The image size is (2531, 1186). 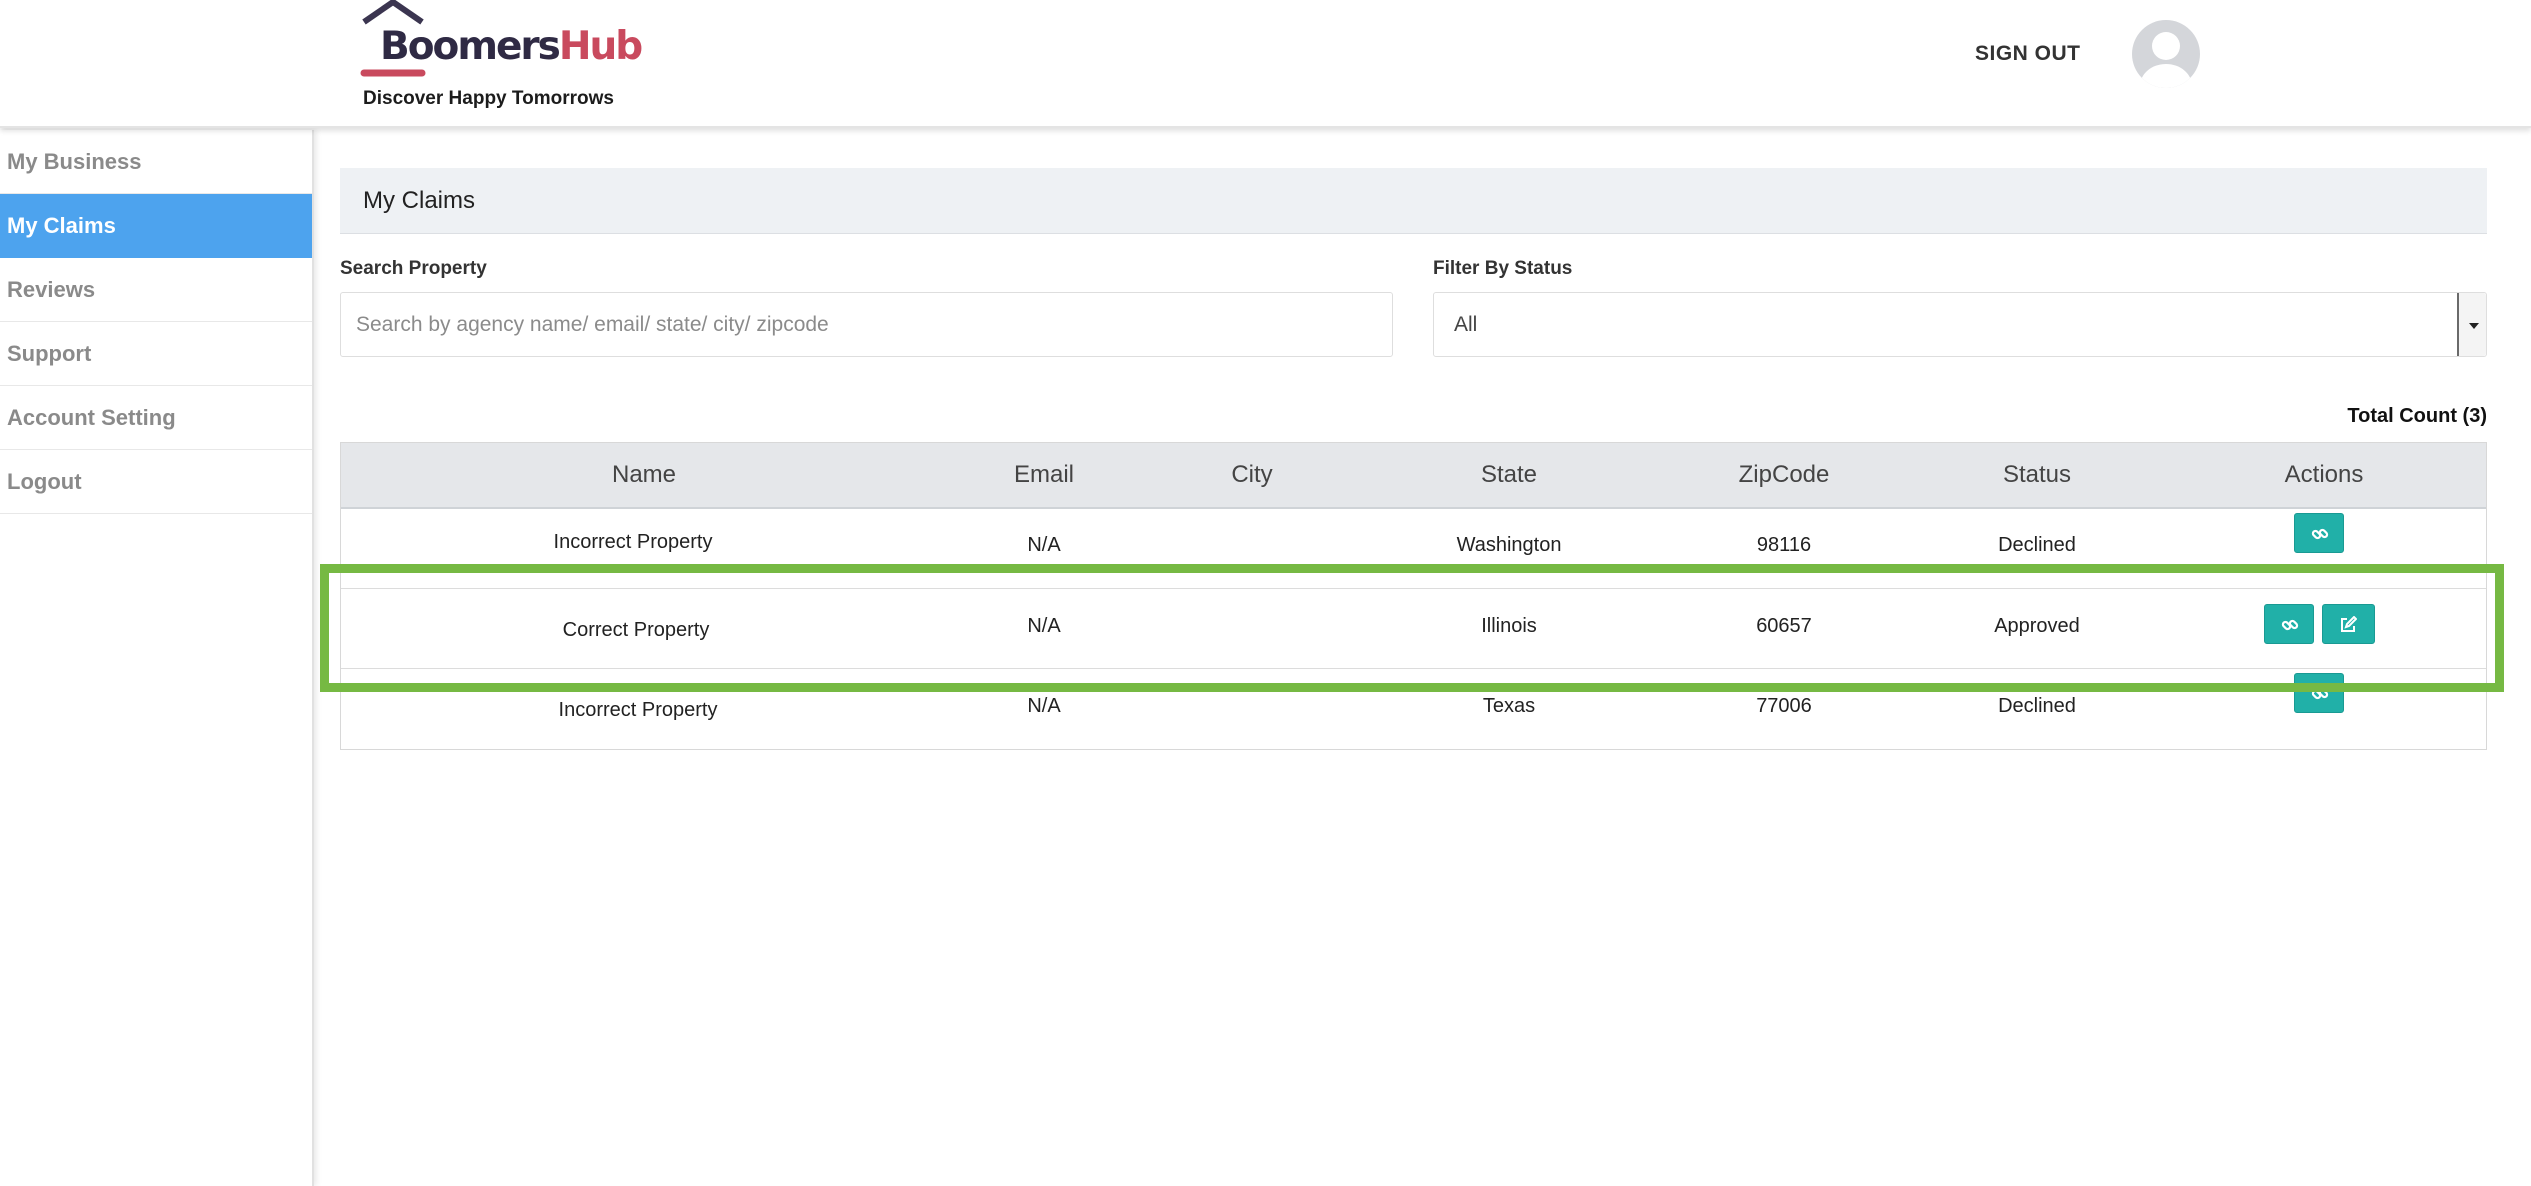 What do you see at coordinates (1509, 706) in the screenshot?
I see `cell-state: Texas` at bounding box center [1509, 706].